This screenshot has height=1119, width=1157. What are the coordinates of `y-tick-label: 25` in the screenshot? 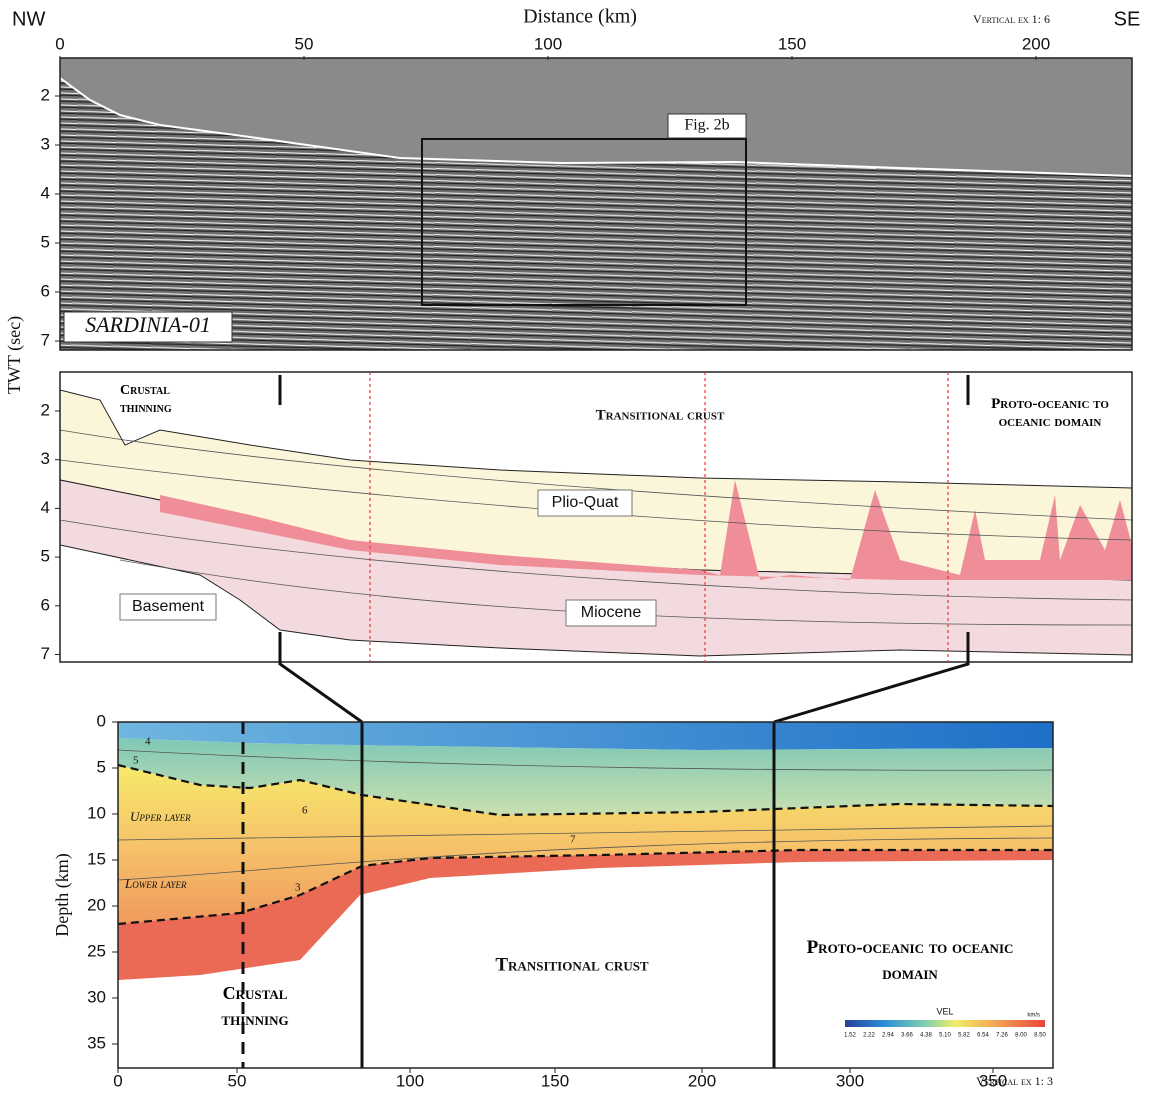 It's located at (96, 950).